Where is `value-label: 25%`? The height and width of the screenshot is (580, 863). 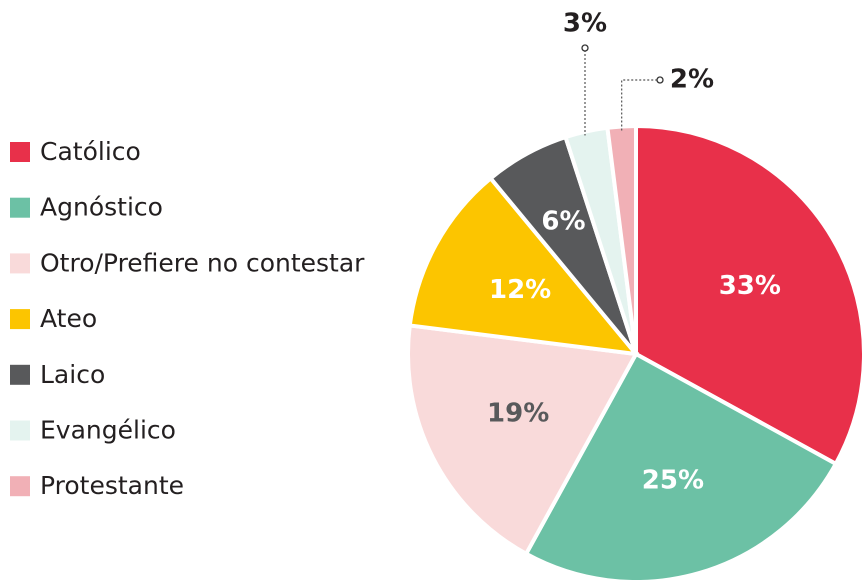
value-label: 25% is located at coordinates (673, 480).